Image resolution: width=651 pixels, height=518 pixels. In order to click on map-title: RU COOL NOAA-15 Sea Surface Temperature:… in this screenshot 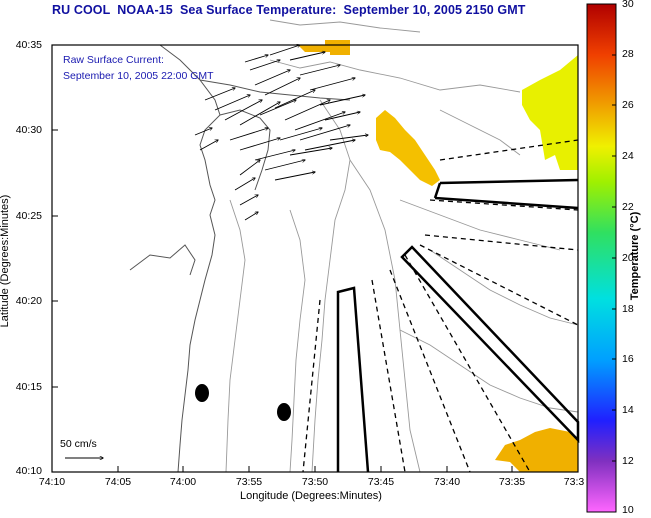, I will do `click(289, 10)`.